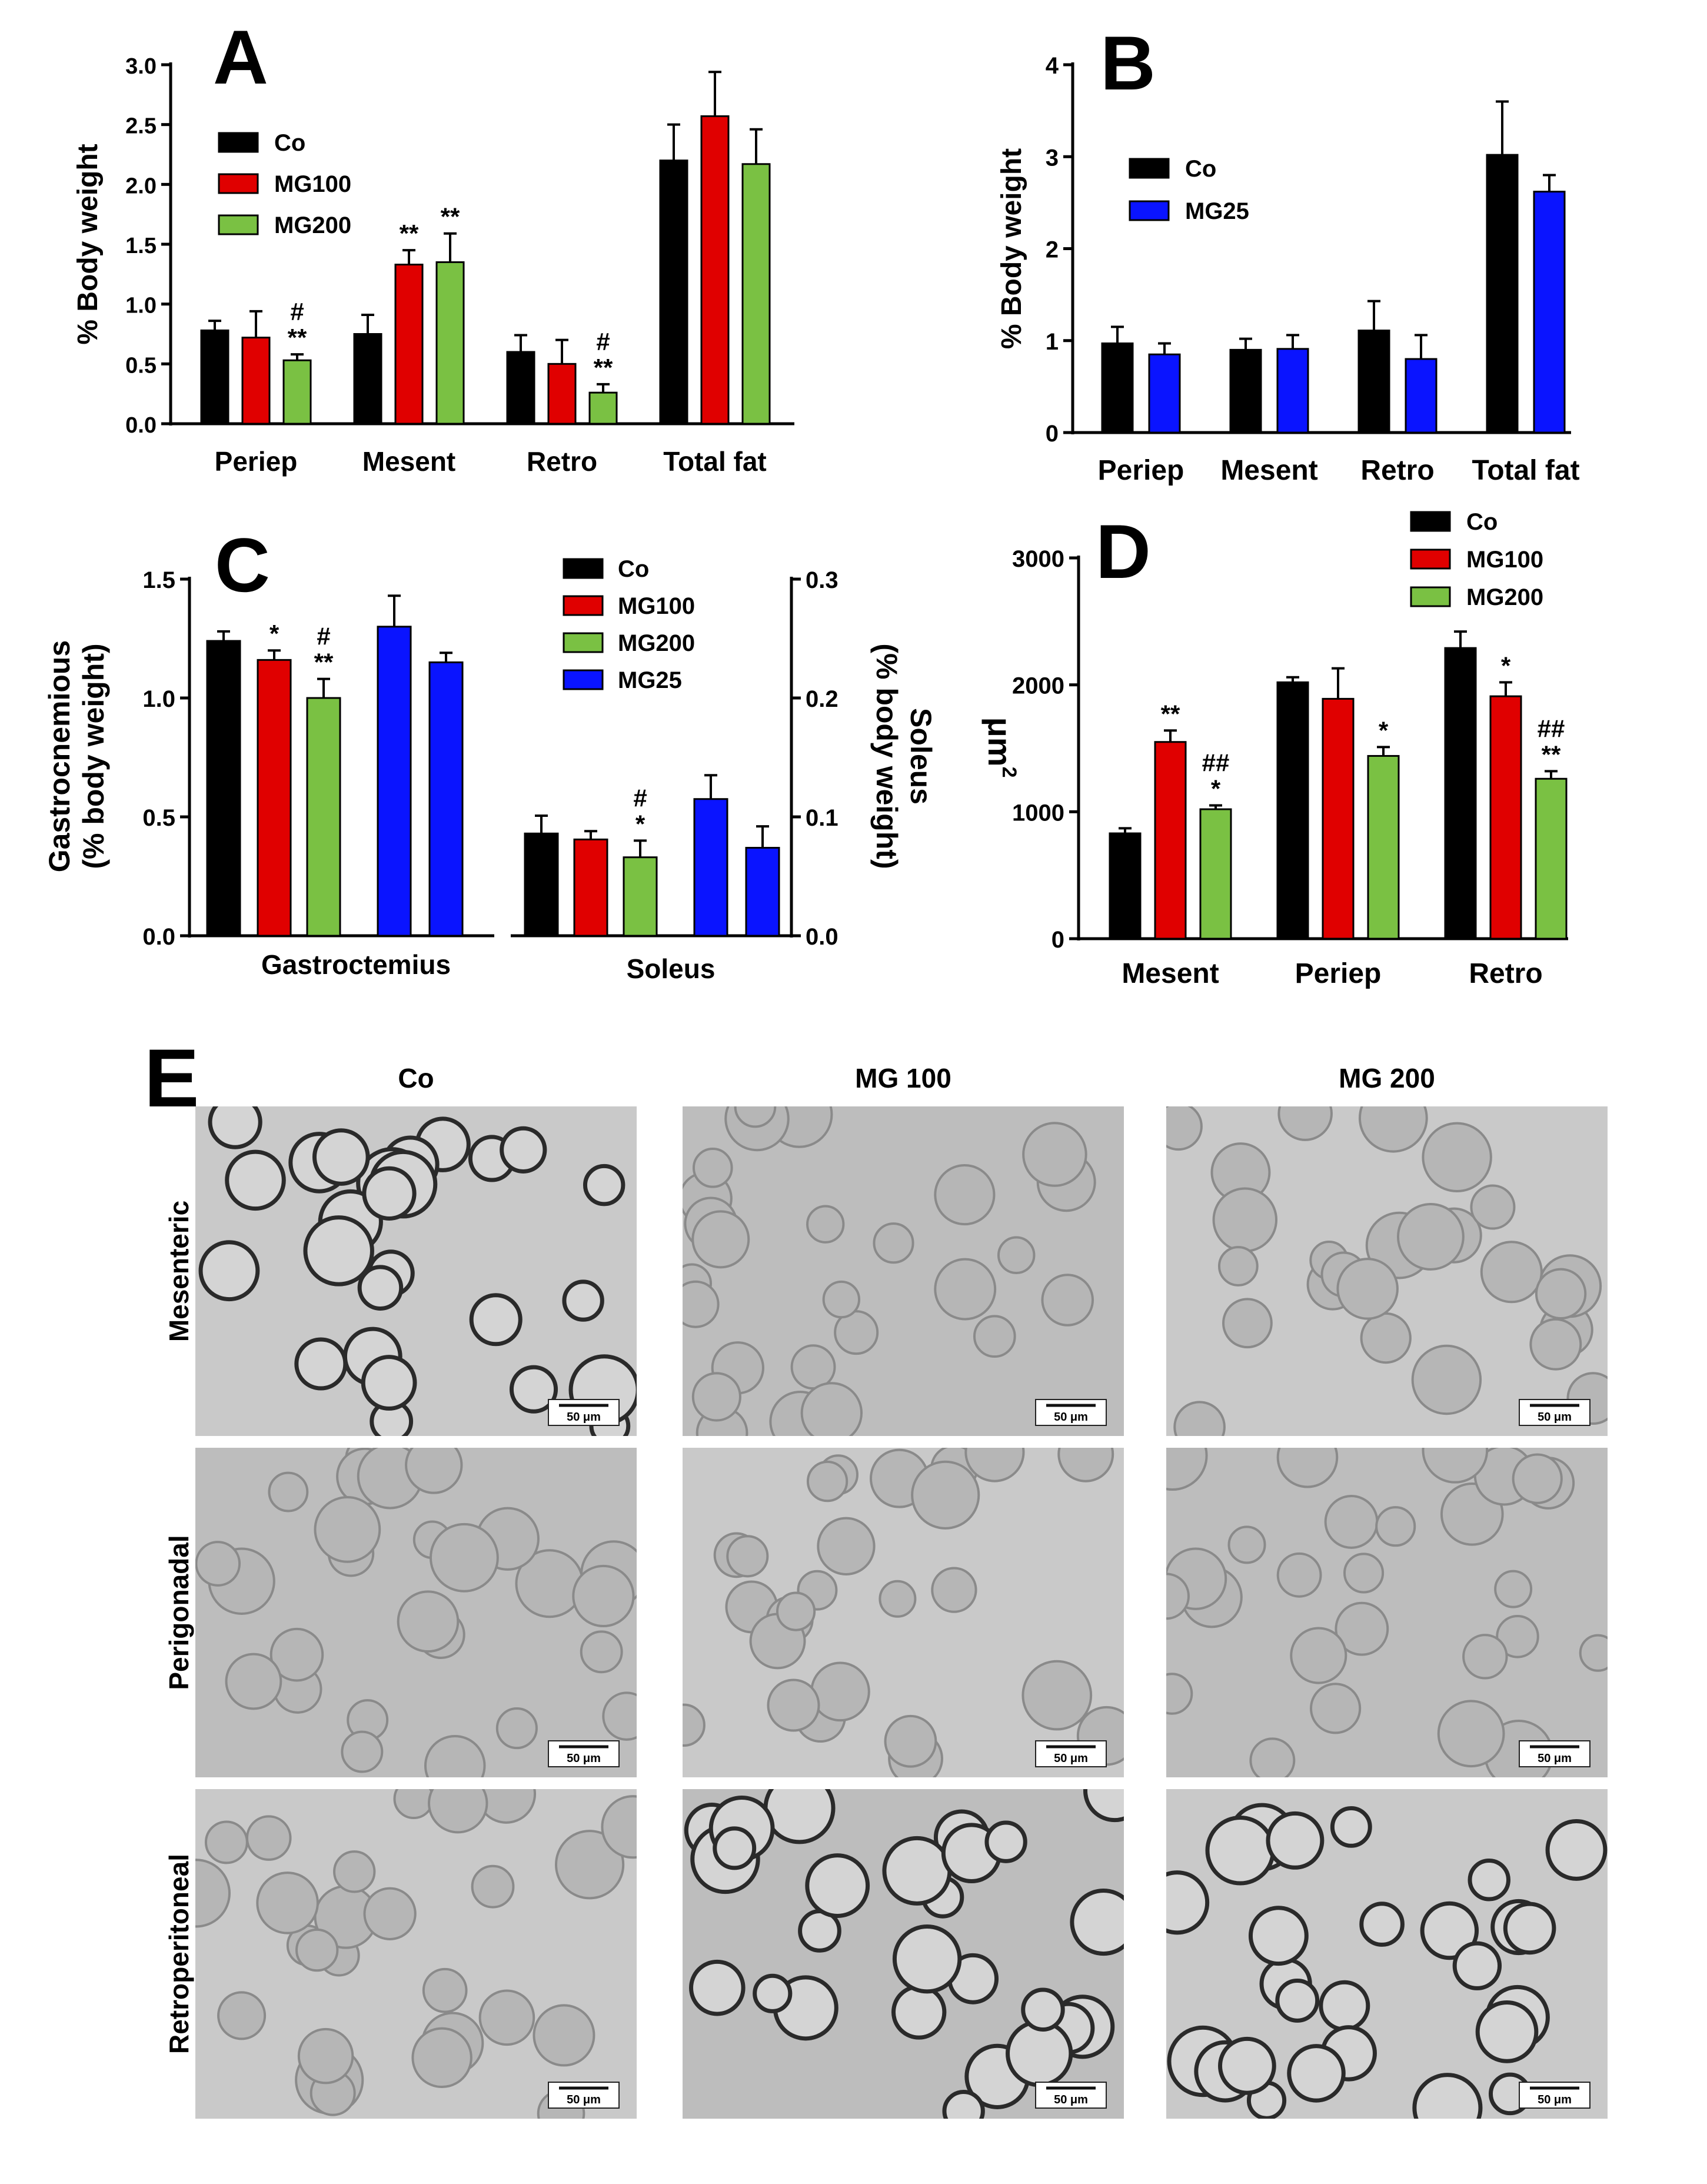 The image size is (1707, 2184). Describe the element at coordinates (60, 756) in the screenshot. I see `y-axis-label-line: Gastrocnemious` at that location.